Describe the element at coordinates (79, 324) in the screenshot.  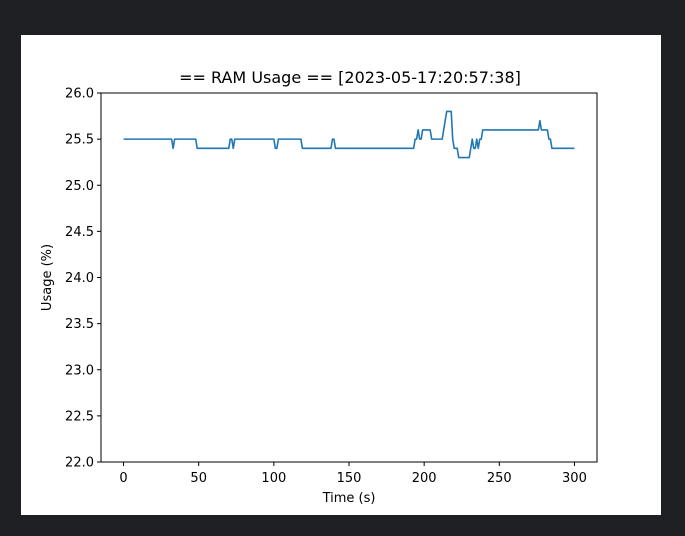
I see `y-tick-label: 23.5` at that location.